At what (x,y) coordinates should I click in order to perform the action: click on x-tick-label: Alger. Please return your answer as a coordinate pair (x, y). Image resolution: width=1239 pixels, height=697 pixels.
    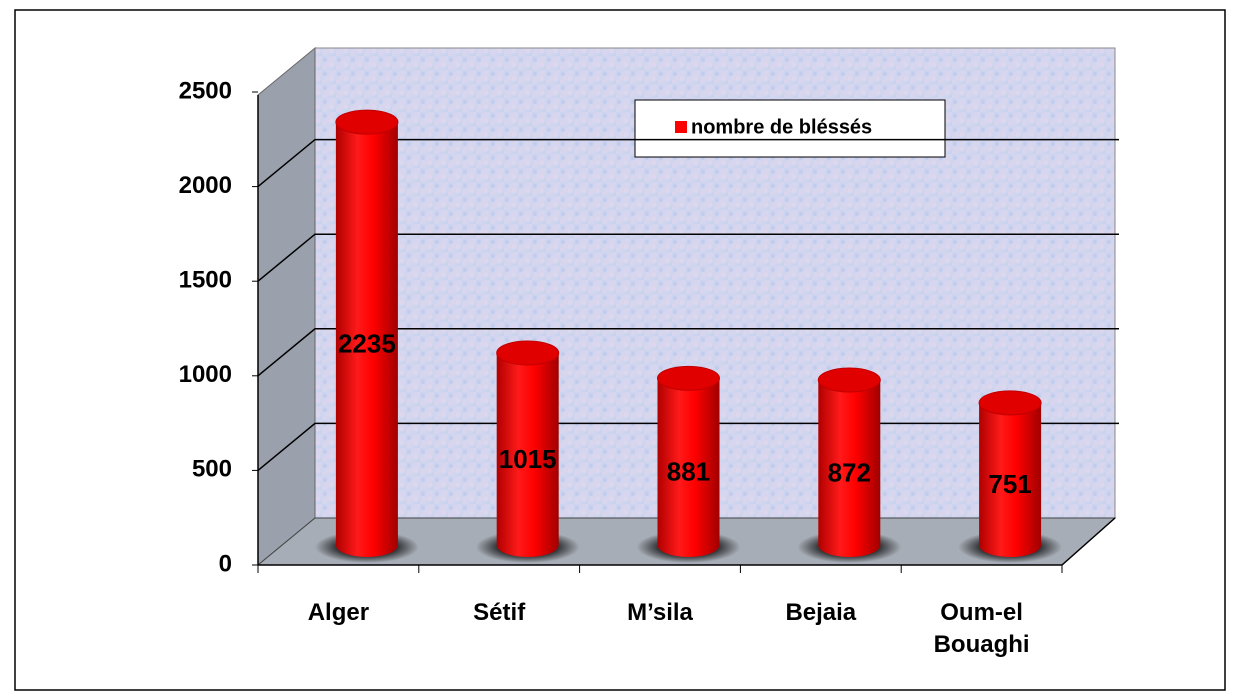
    Looking at the image, I should click on (338, 612).